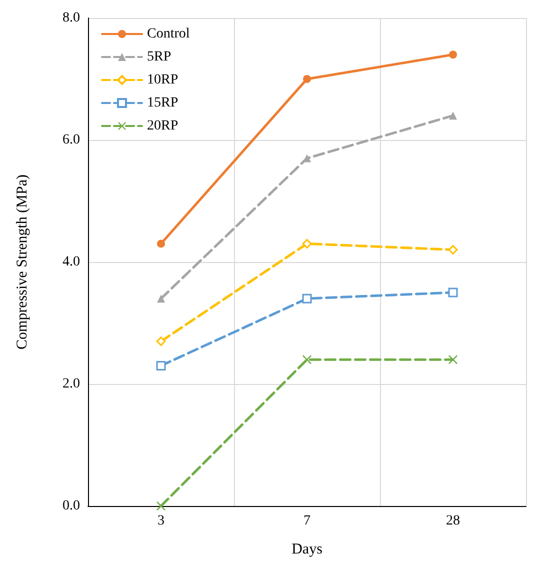  What do you see at coordinates (162, 126) in the screenshot?
I see `legend-label: 20RP` at bounding box center [162, 126].